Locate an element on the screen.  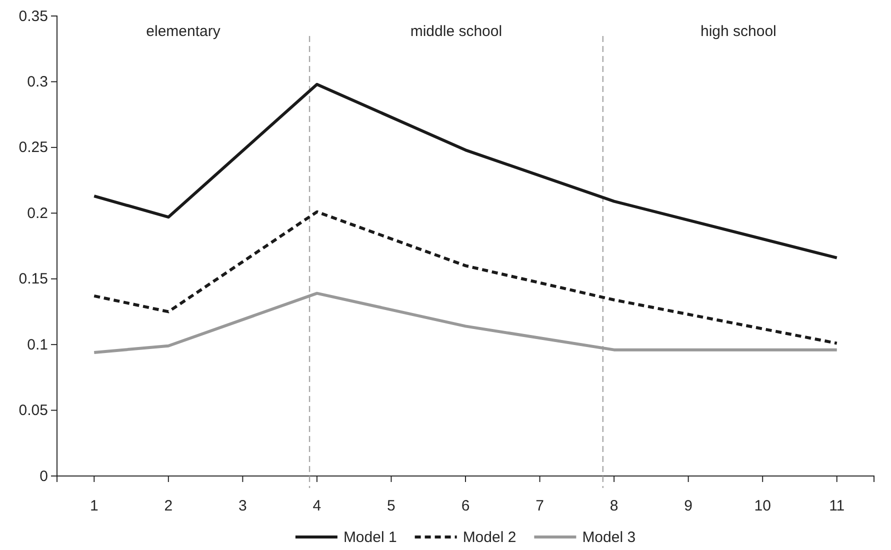
x-tick-label: 10 is located at coordinates (762, 506).